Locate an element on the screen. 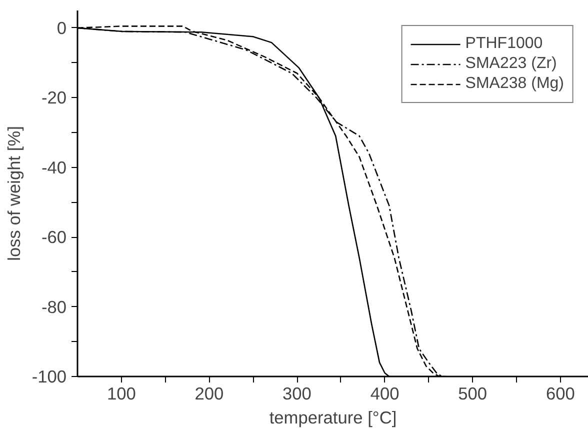 This screenshot has height=430, width=588. x-tick-label: 600 is located at coordinates (560, 394).